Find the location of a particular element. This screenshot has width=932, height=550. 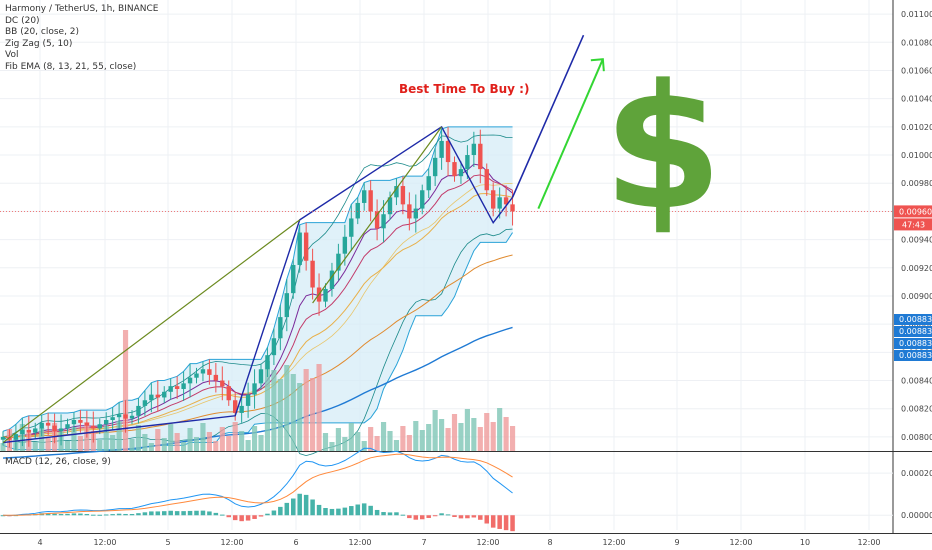

forecast-arrow is located at coordinates (570, 133).